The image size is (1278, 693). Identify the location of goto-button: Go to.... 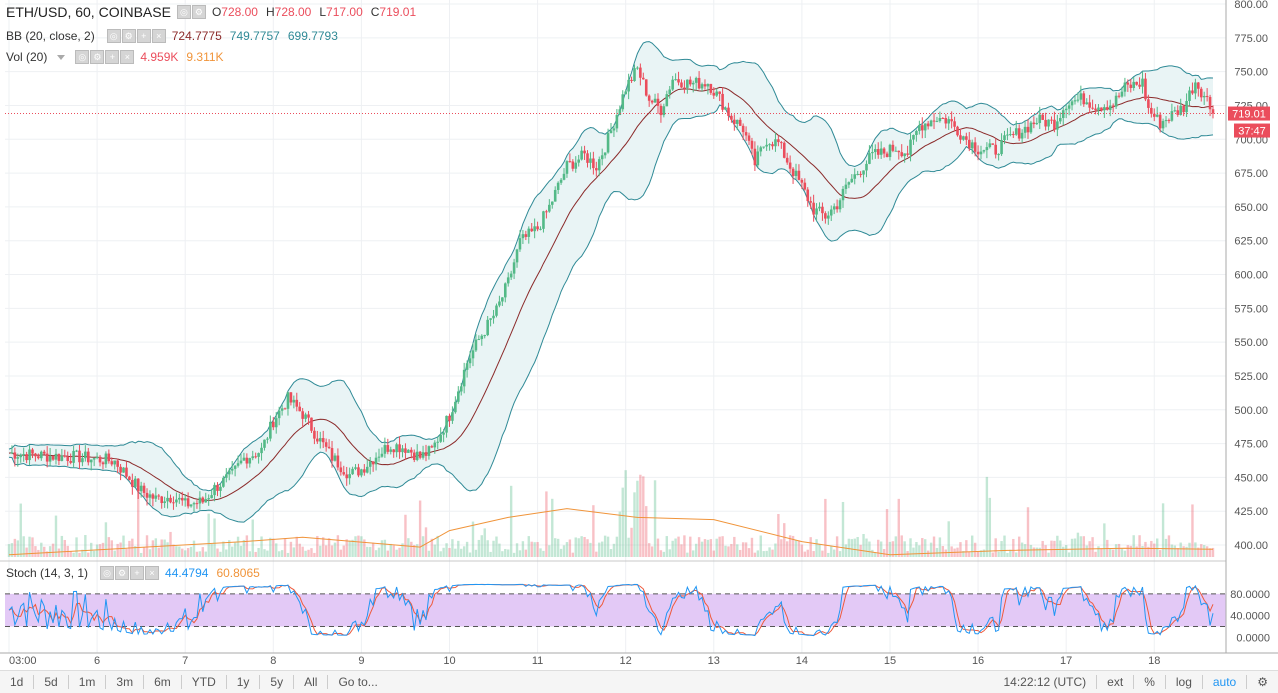
(358, 682).